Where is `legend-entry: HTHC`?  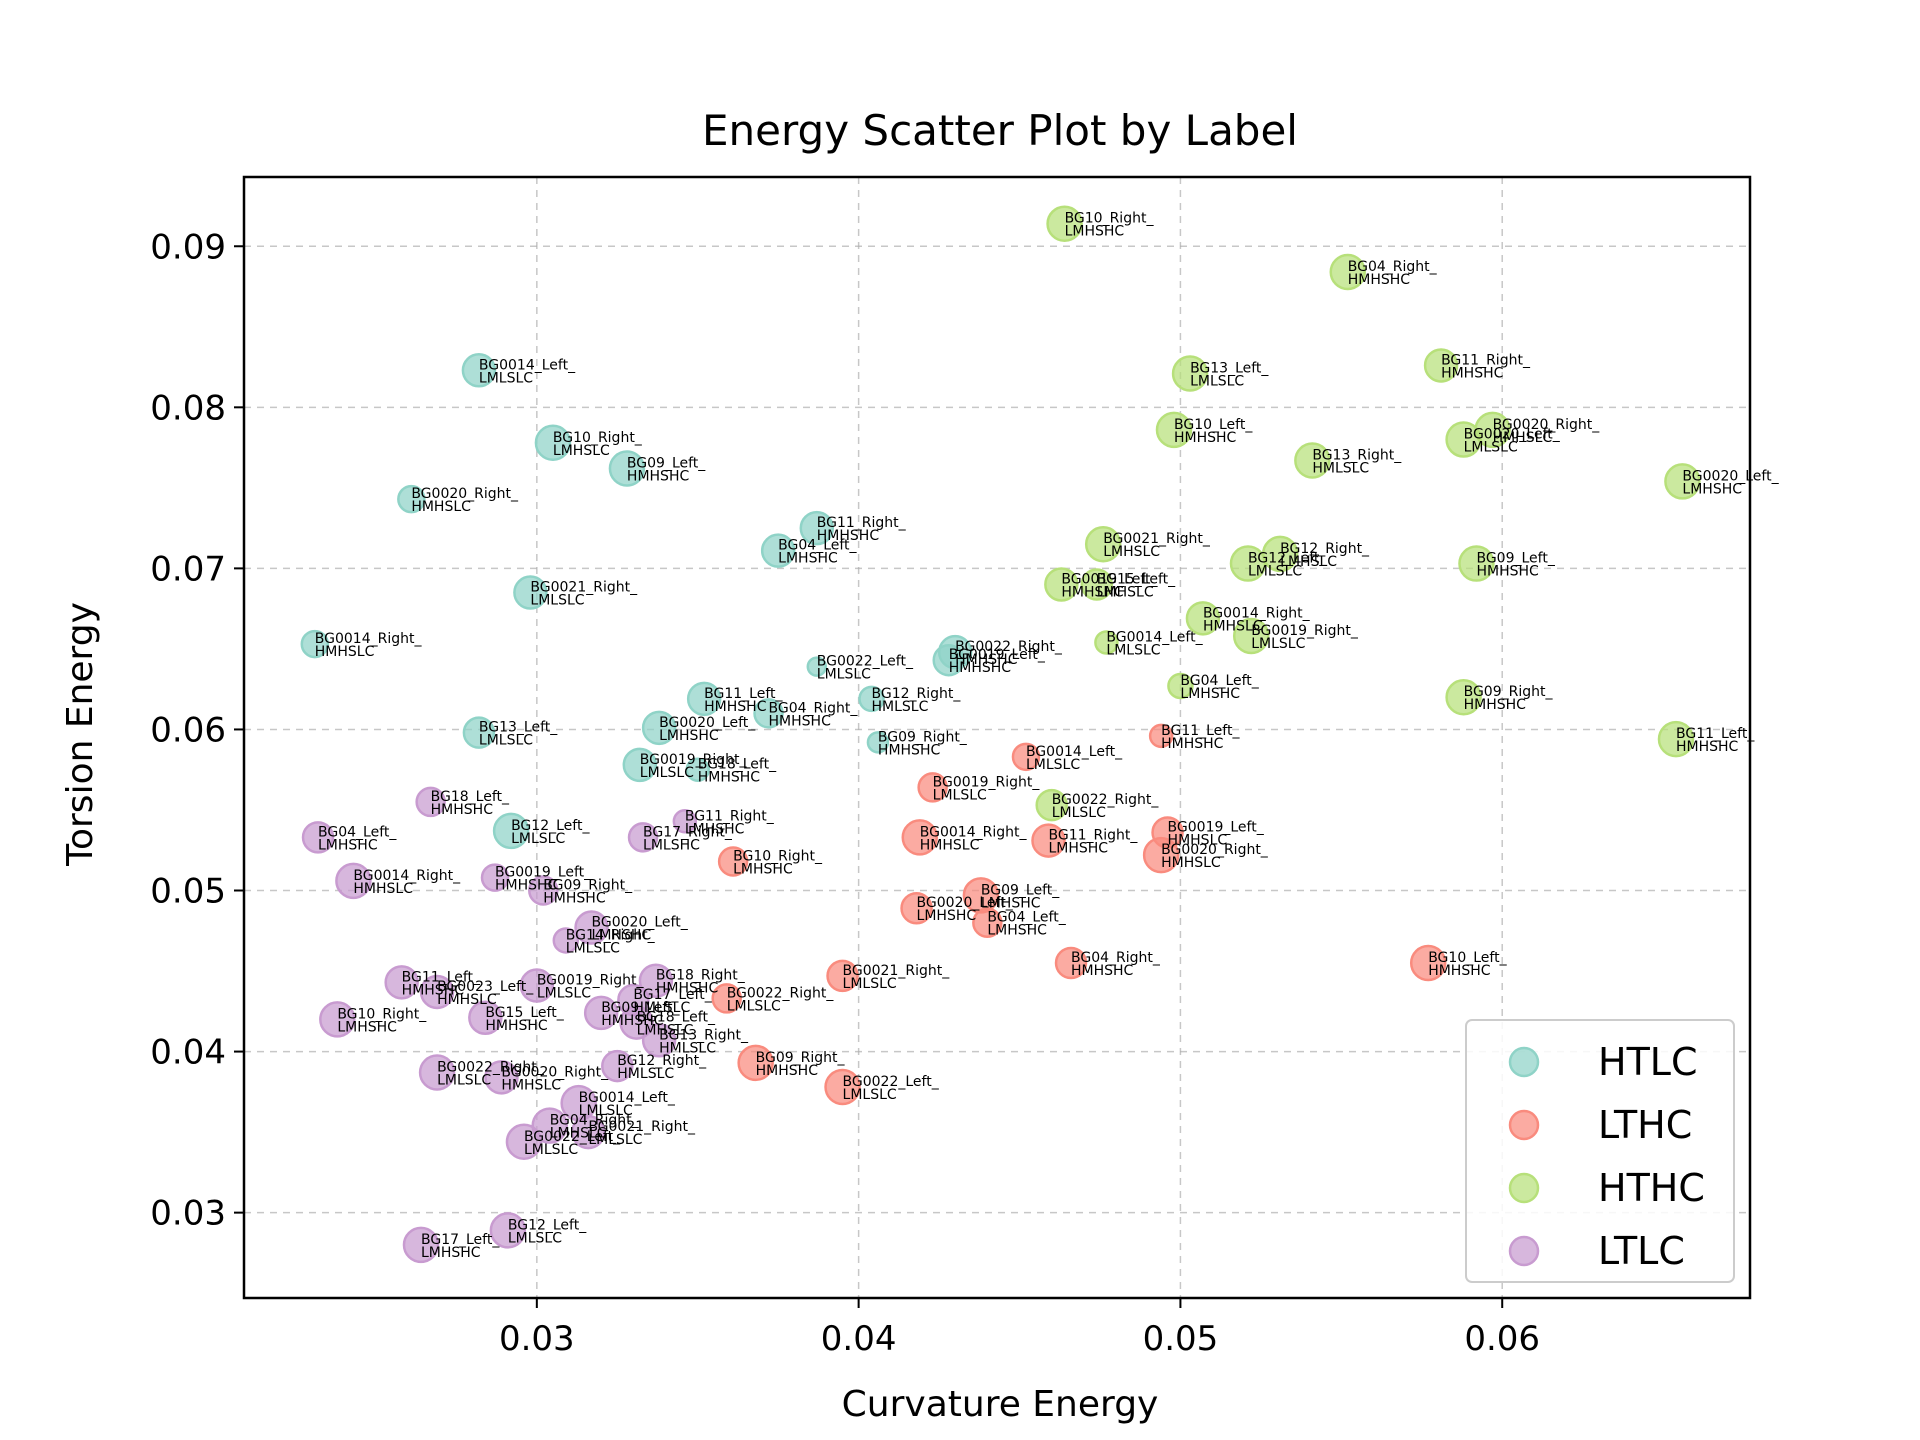 legend-entry: HTHC is located at coordinates (1651, 1188).